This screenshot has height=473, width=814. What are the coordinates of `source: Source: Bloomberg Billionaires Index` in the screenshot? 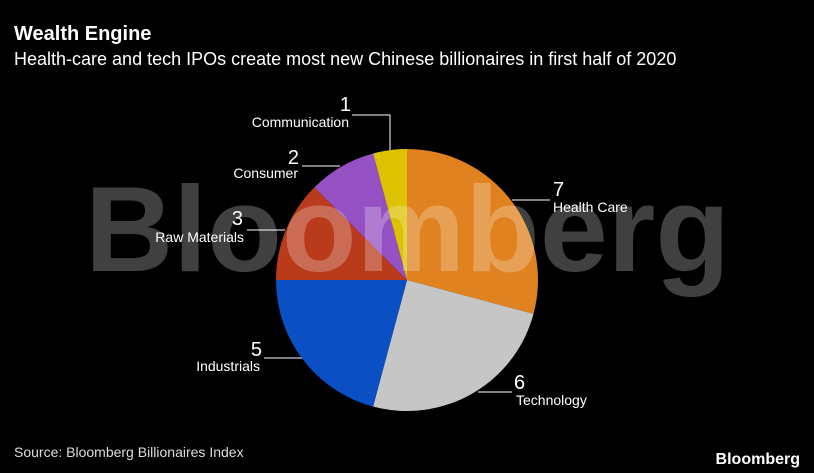 It's located at (129, 452).